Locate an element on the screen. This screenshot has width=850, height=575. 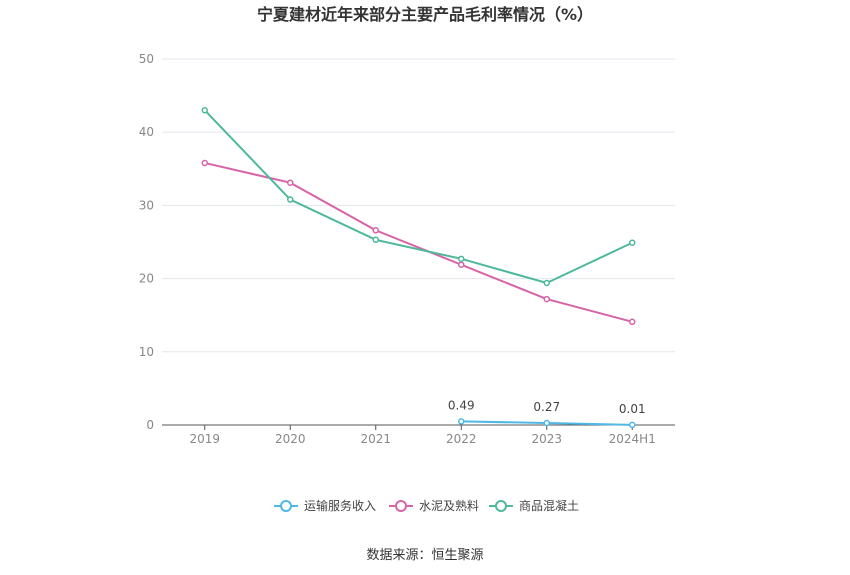
y-tick-label: 40 is located at coordinates (146, 132).